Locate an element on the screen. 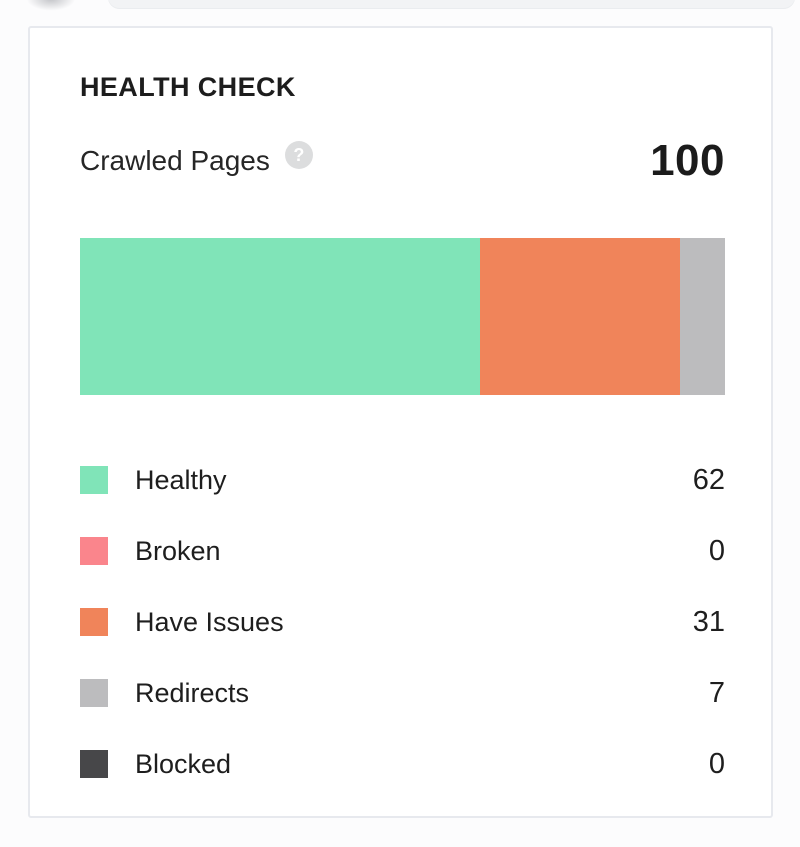 The height and width of the screenshot is (847, 800). crawled-pages-value: 100 is located at coordinates (687, 160).